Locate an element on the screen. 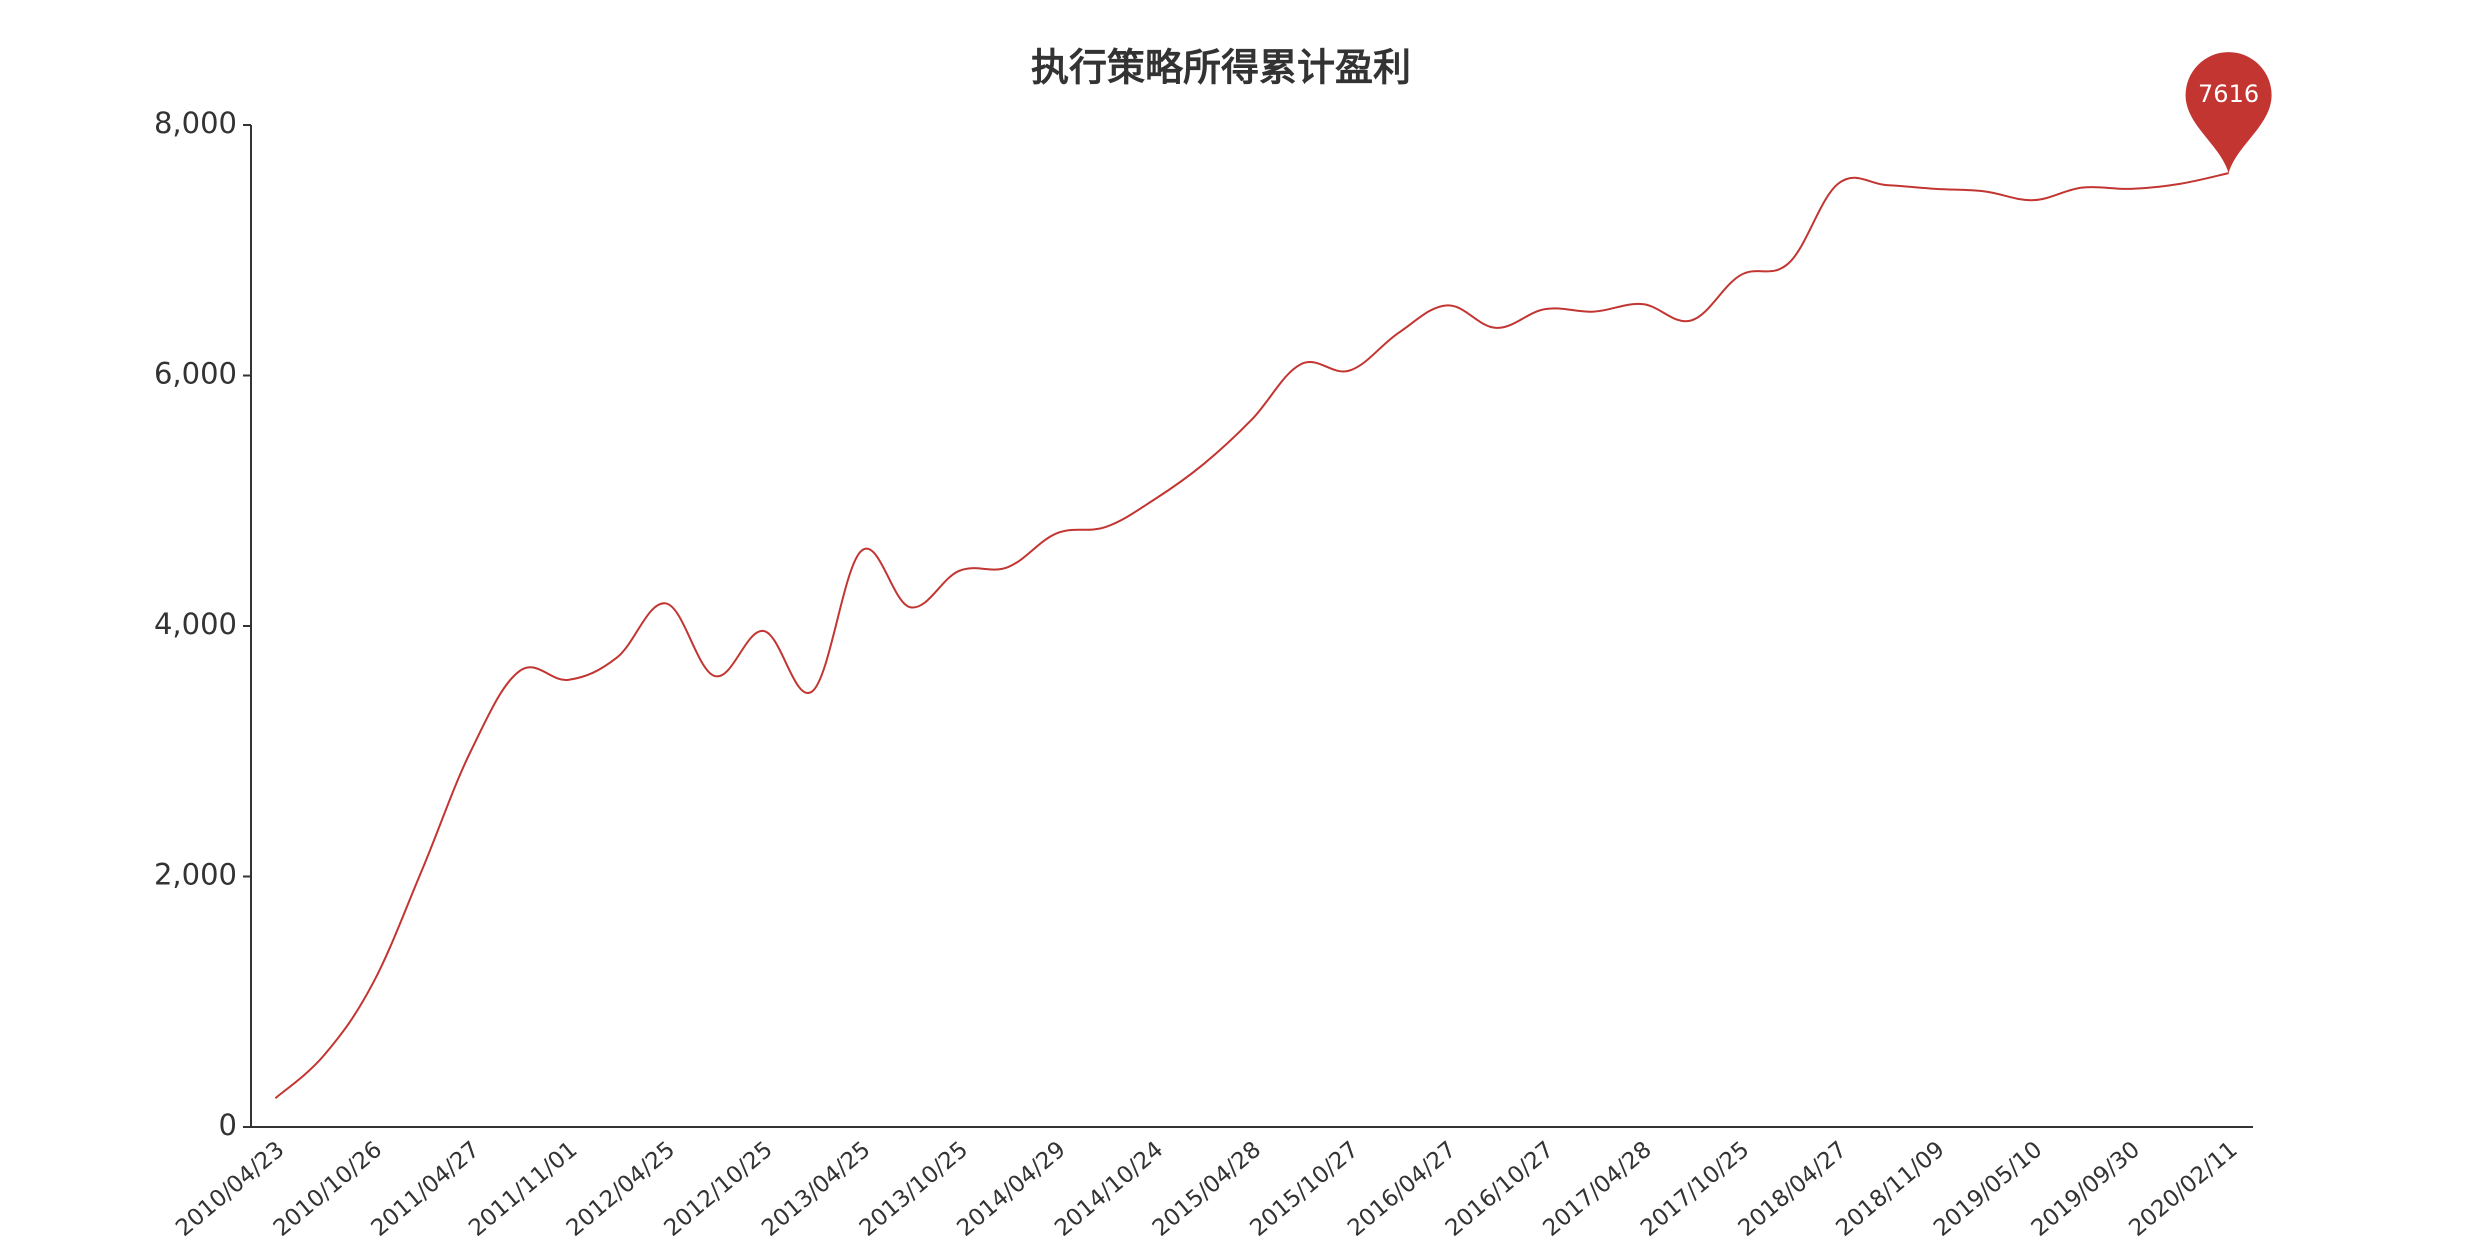 The width and height of the screenshot is (2477, 1239). max-pin-label: 7616 is located at coordinates (2228, 94).